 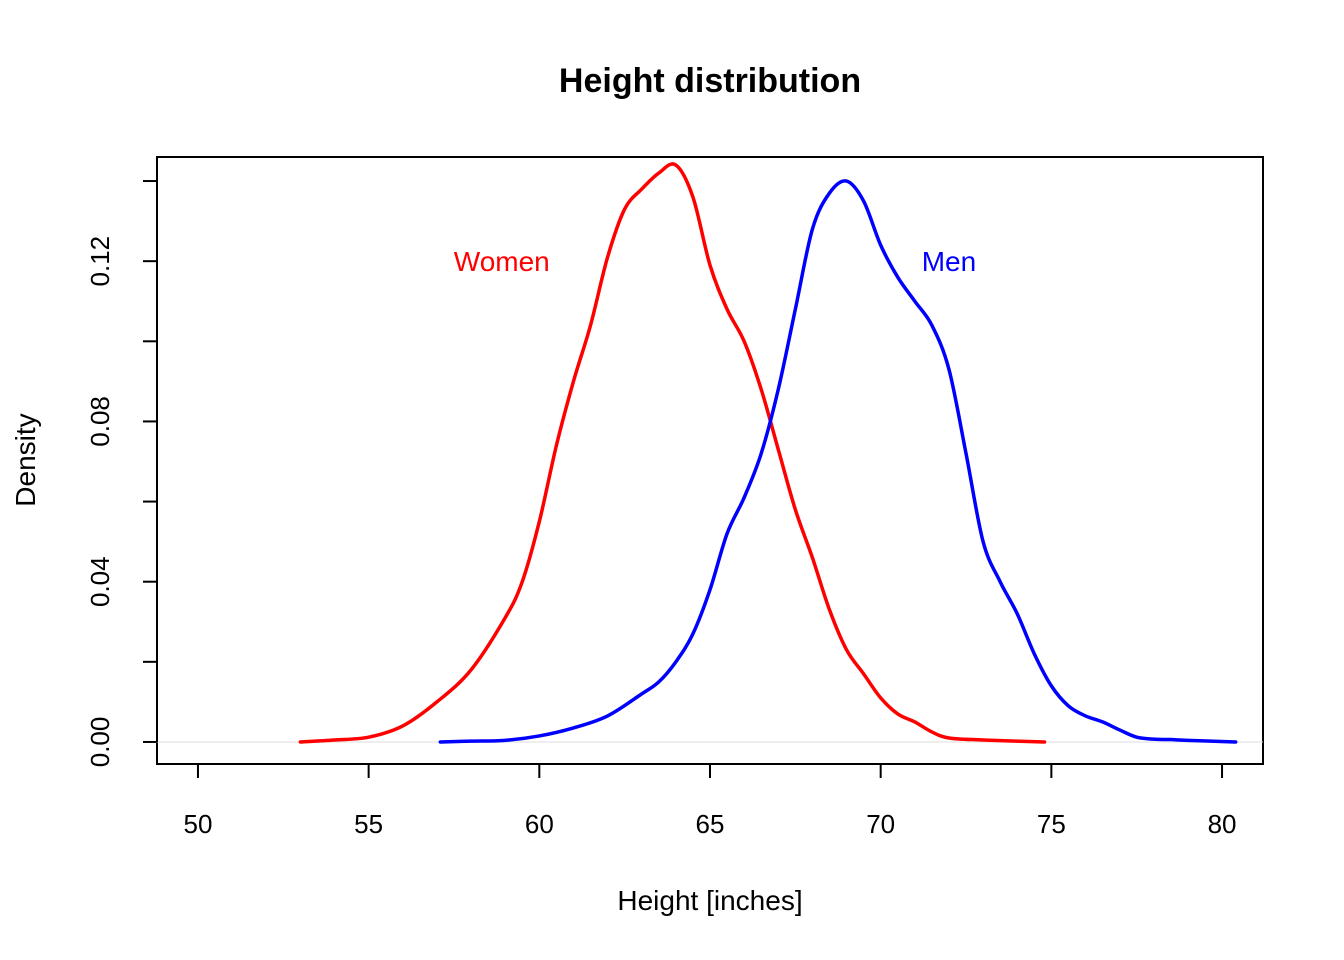 I want to click on x-axis: 50 55 60 65 70 75 80, so click(x=710, y=801).